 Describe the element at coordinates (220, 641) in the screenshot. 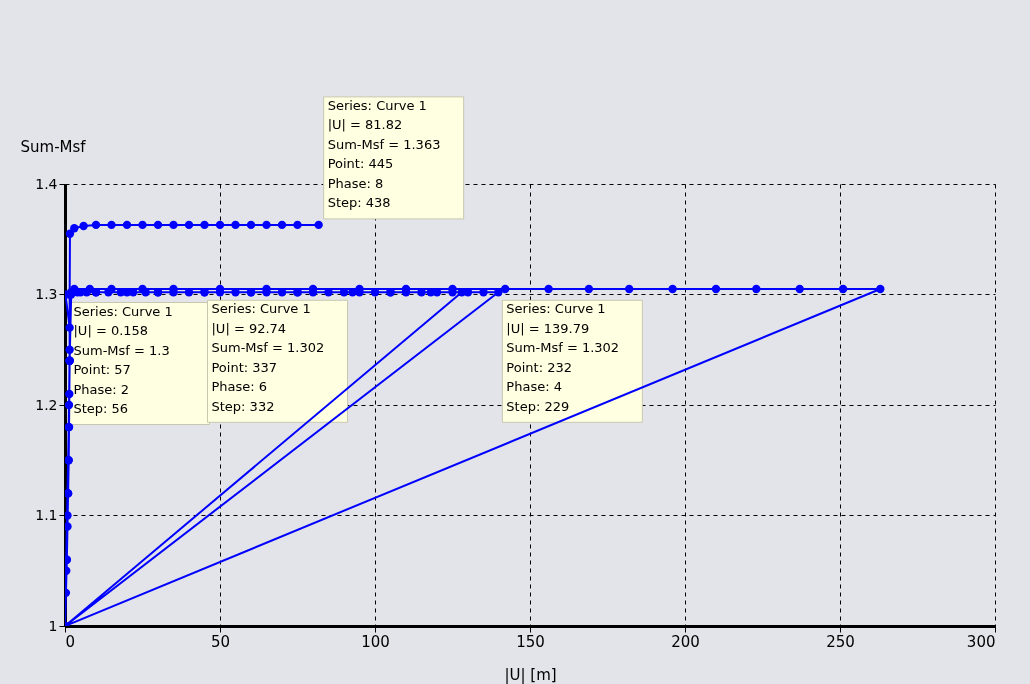

I see `x-tick-label: 50` at that location.